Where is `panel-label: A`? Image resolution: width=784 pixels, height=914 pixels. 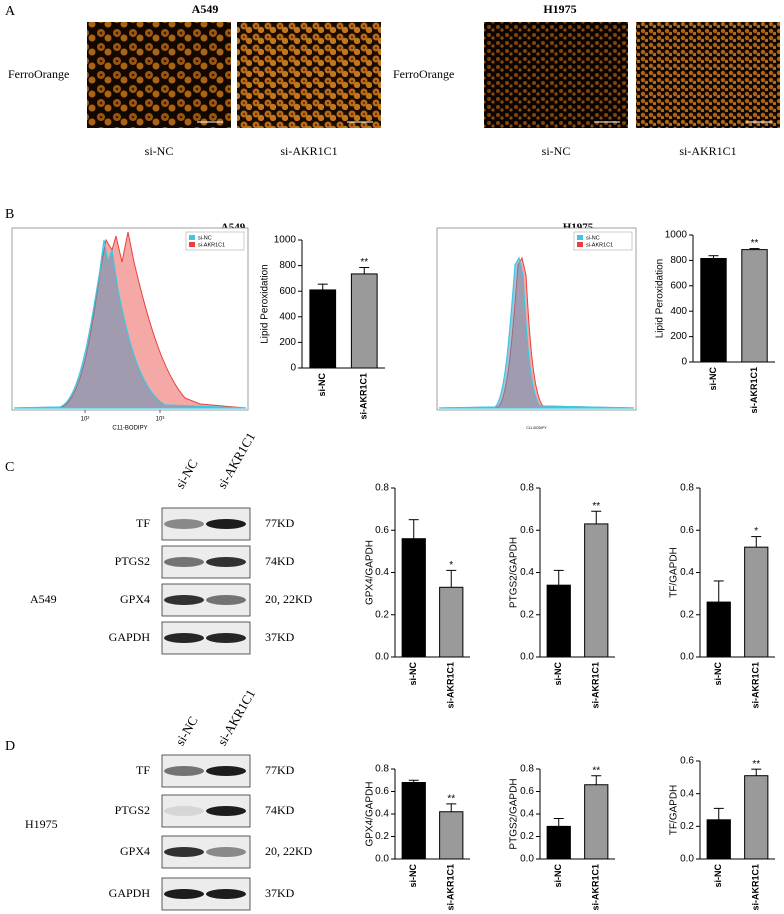 panel-label: A is located at coordinates (10, 11).